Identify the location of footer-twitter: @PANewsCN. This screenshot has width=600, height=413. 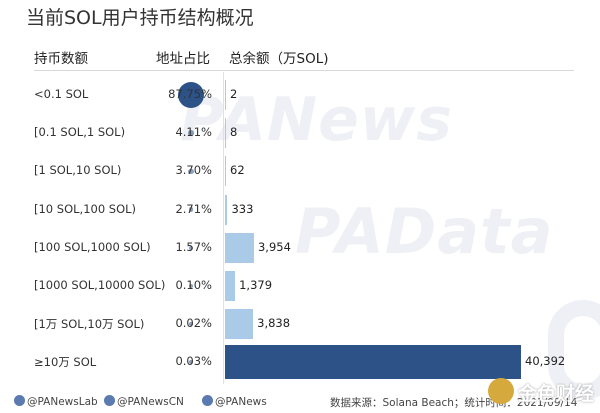
(144, 401).